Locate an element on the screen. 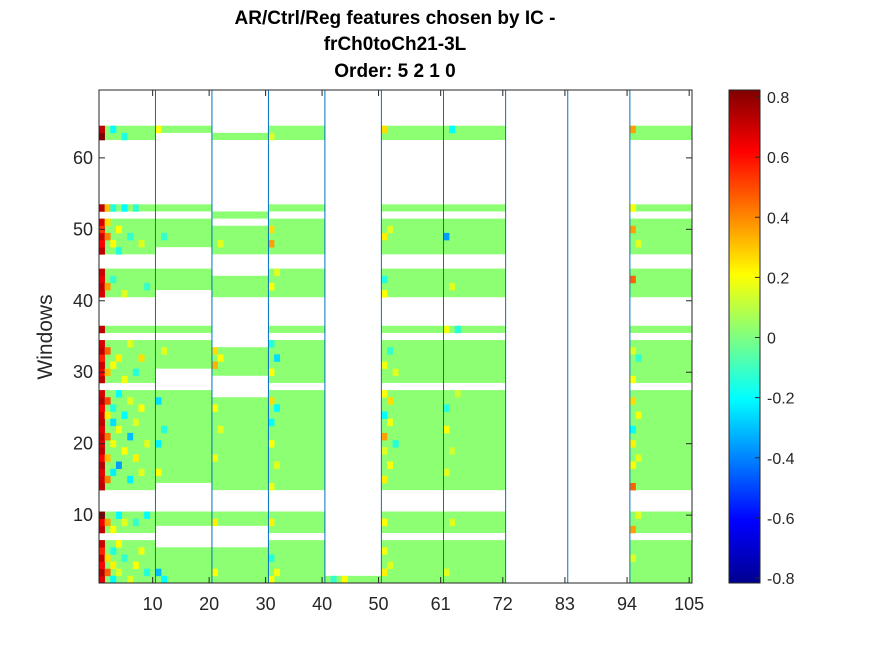 The image size is (875, 656). y-axis-label: Windows is located at coordinates (45, 336).